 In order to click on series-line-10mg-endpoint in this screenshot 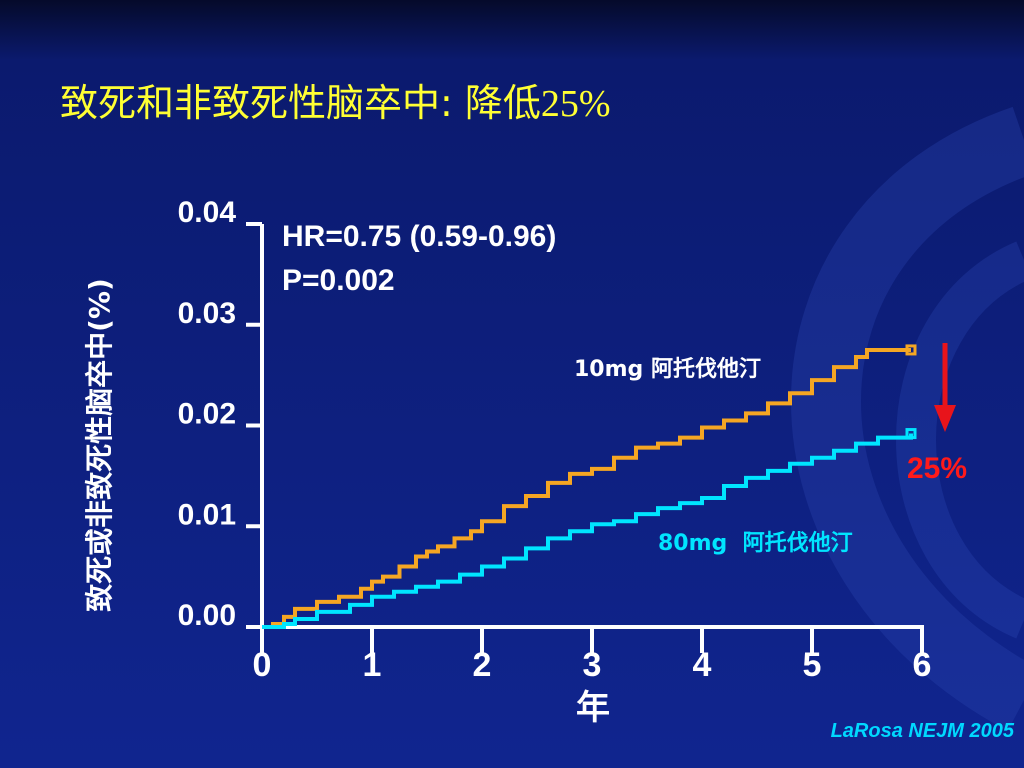, I will do `click(911, 350)`.